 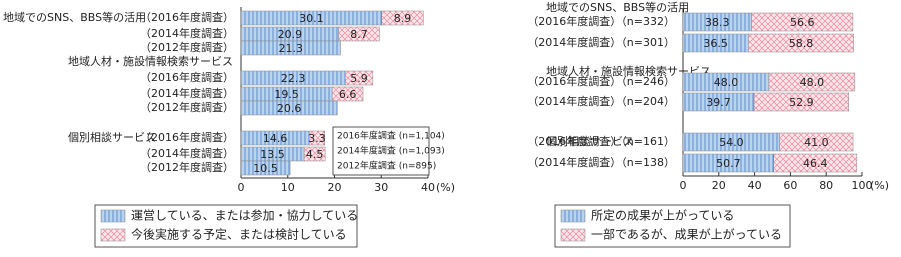 I want to click on data-label: 8.9, so click(x=403, y=18).